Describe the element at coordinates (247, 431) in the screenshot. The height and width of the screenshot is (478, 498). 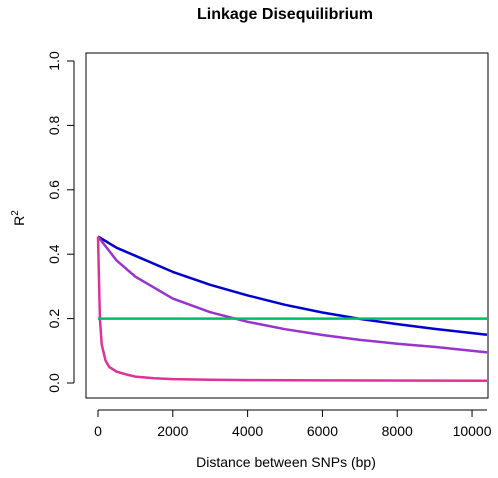
I see `x-tick-label: 4000` at that location.